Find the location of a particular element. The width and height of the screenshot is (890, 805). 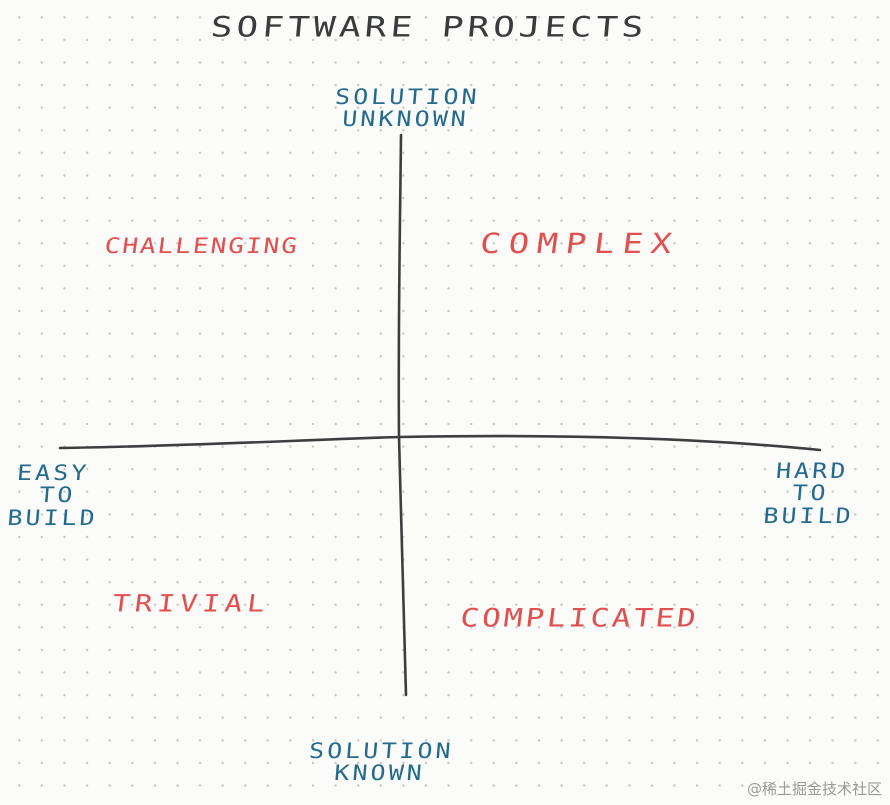

axis-label-left-line-2: TO is located at coordinates (57, 495).